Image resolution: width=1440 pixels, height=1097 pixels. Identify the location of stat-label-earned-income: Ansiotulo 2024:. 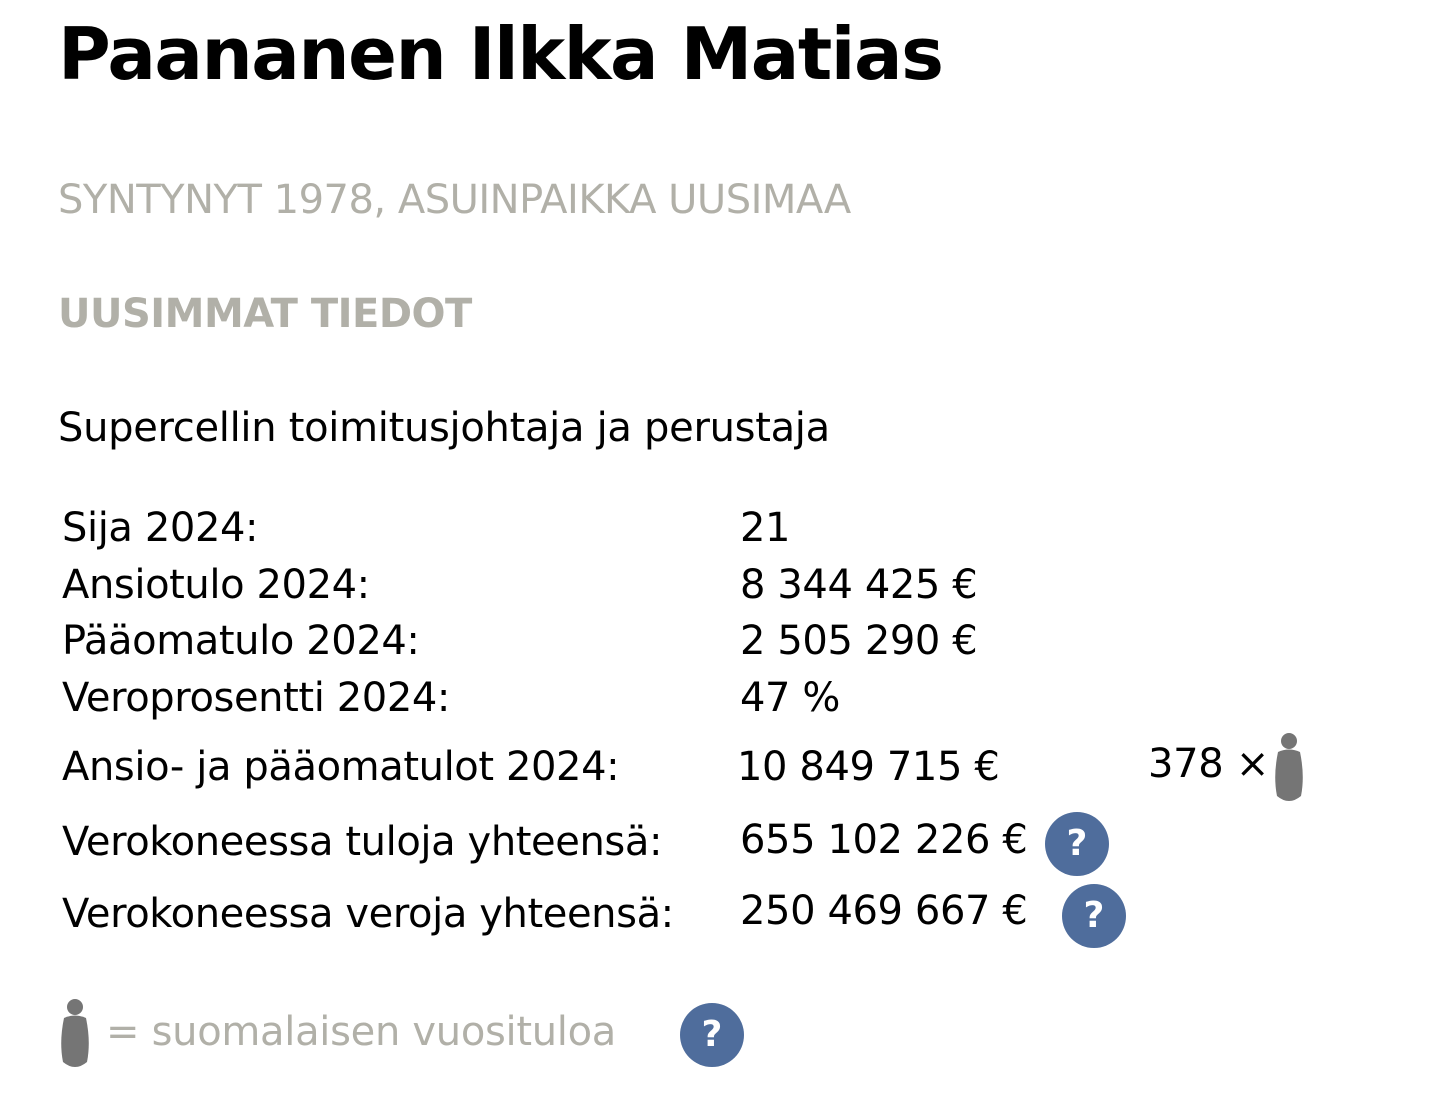
(216, 585).